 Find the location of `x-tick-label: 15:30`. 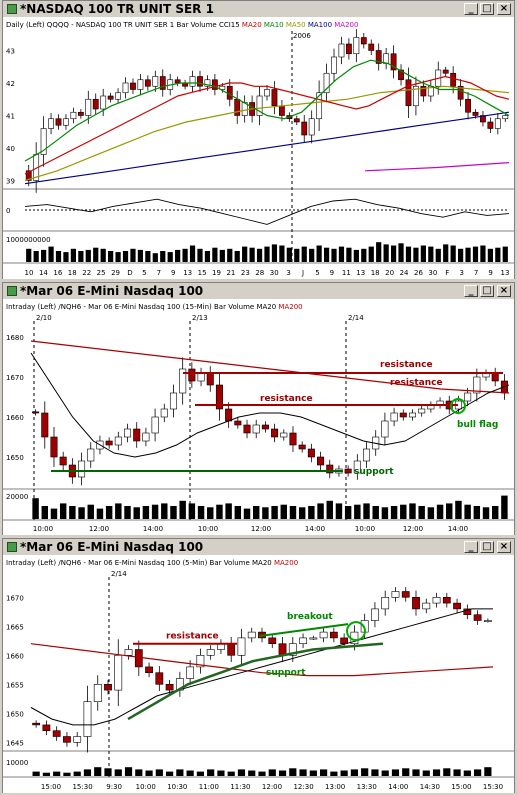

x-tick-label: 15:30 is located at coordinates (82, 787).